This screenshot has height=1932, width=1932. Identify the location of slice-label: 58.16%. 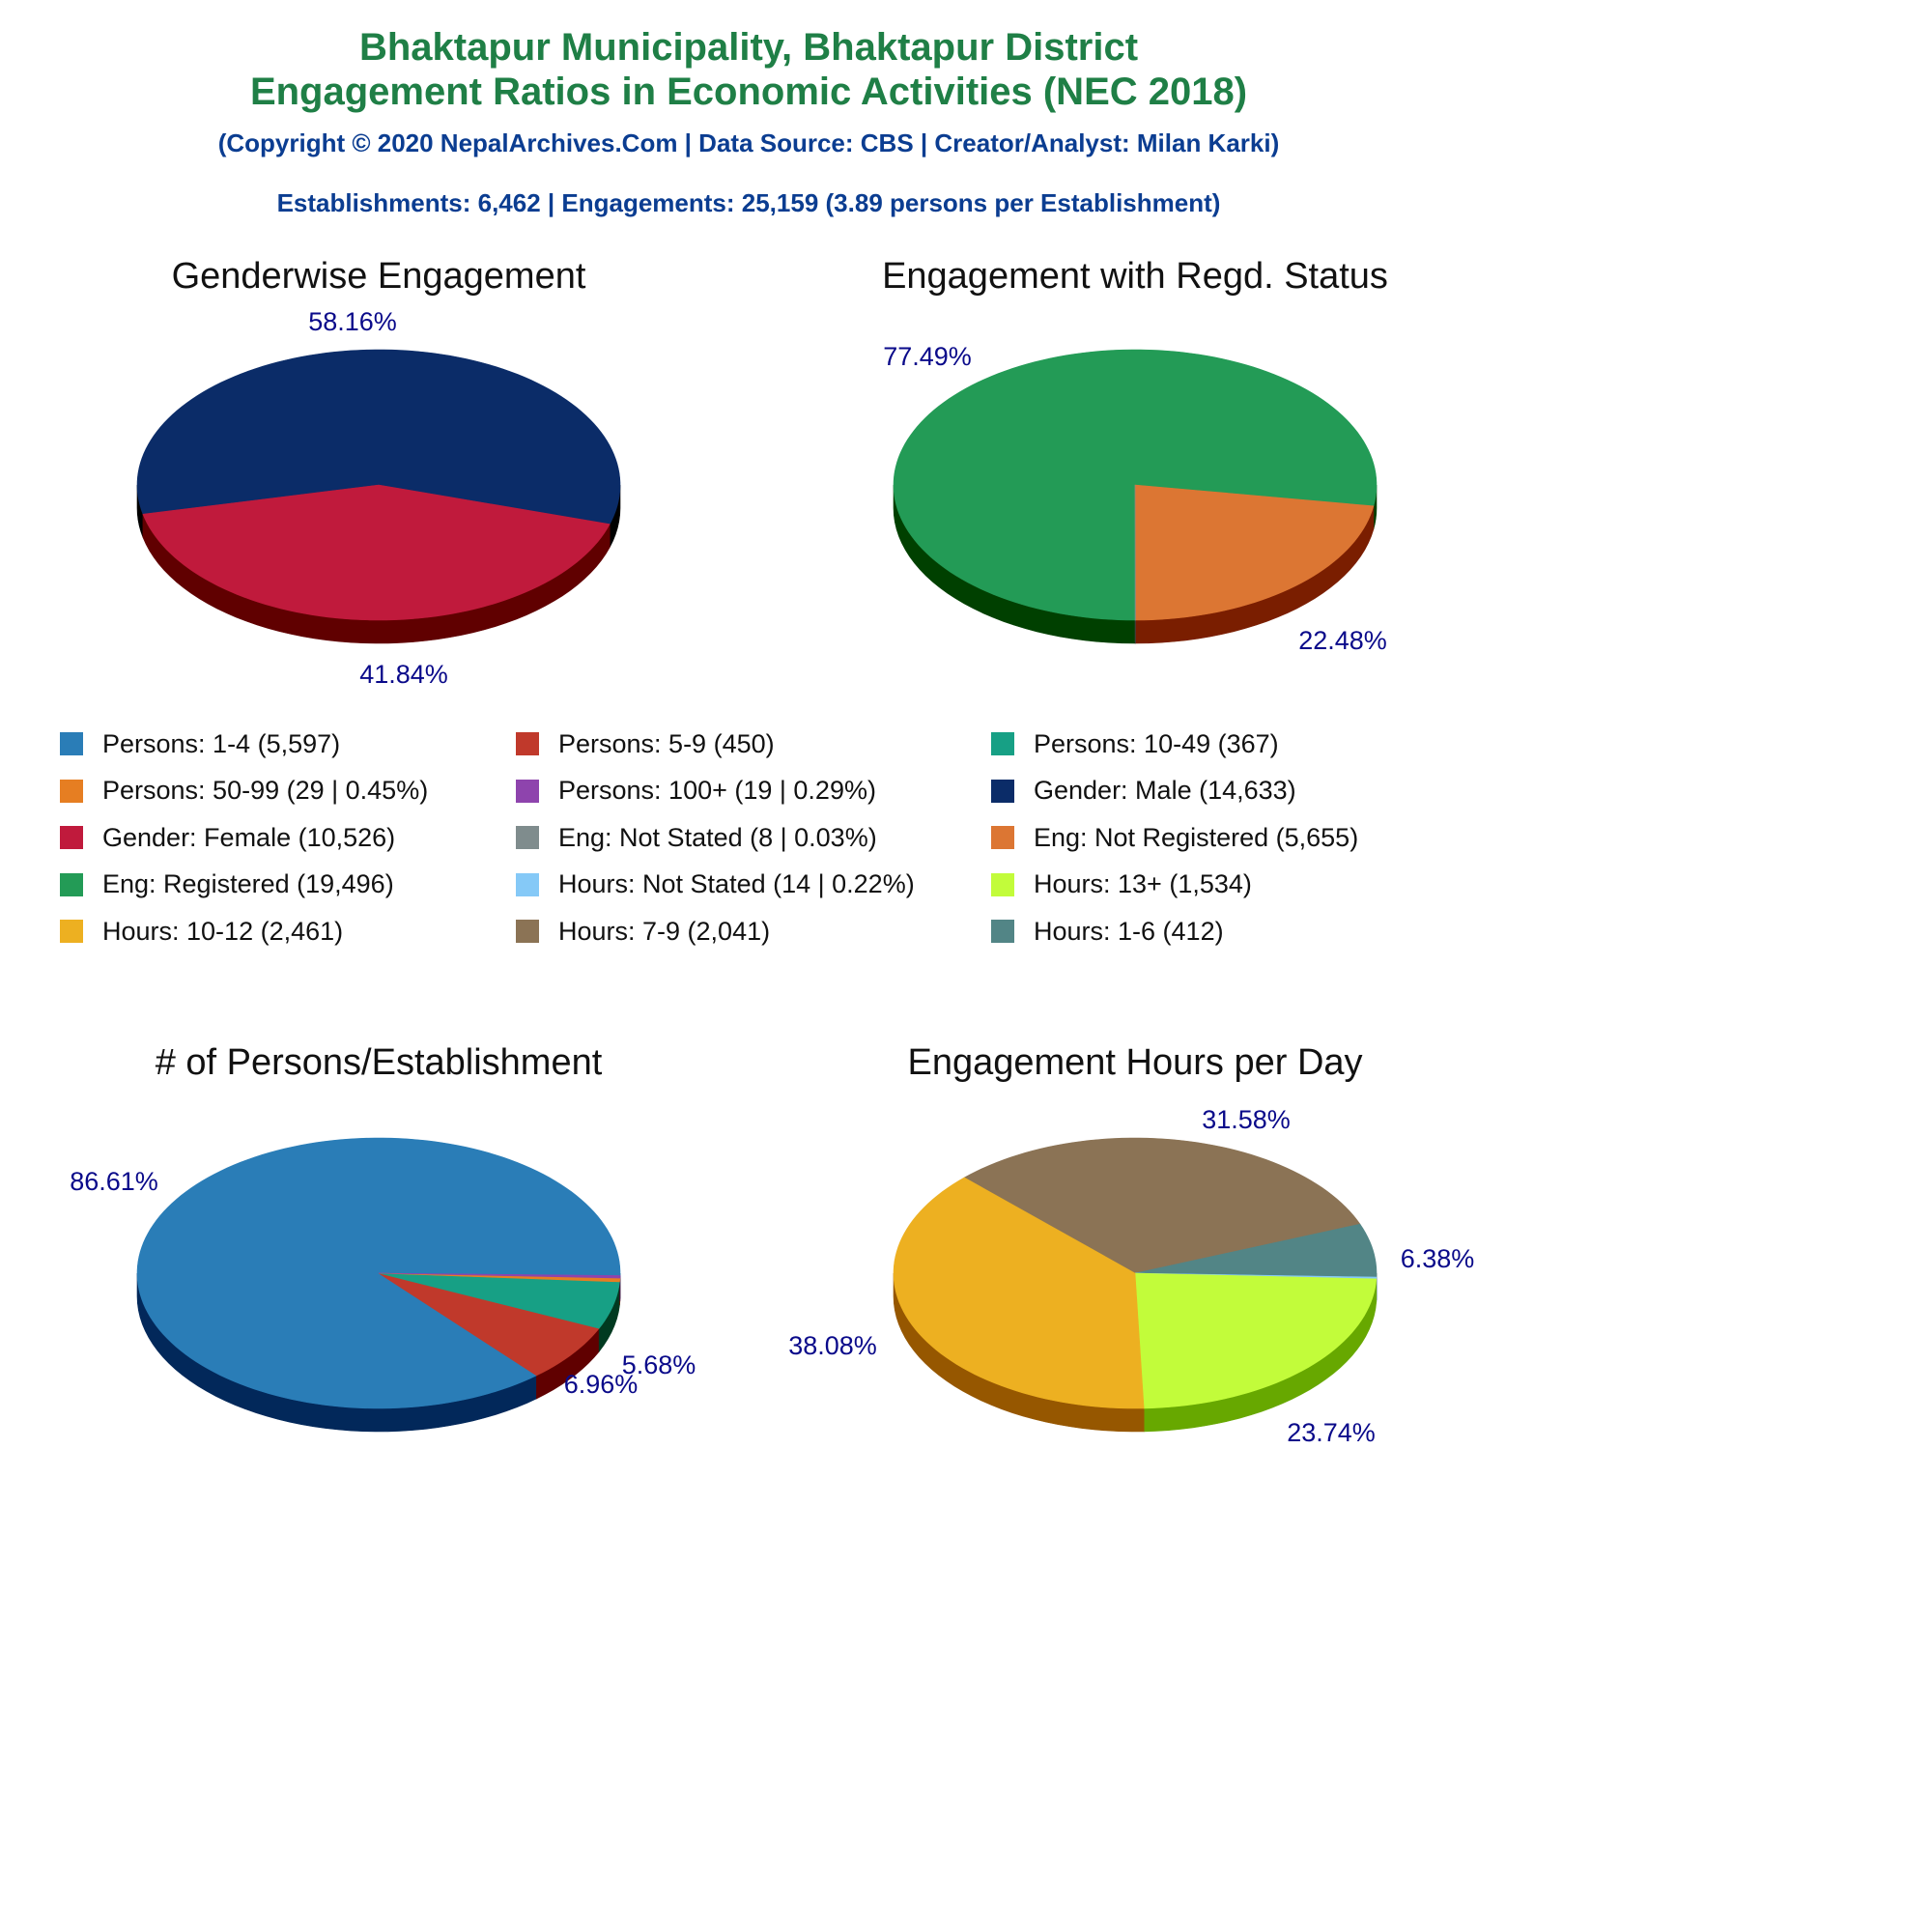
(352, 321).